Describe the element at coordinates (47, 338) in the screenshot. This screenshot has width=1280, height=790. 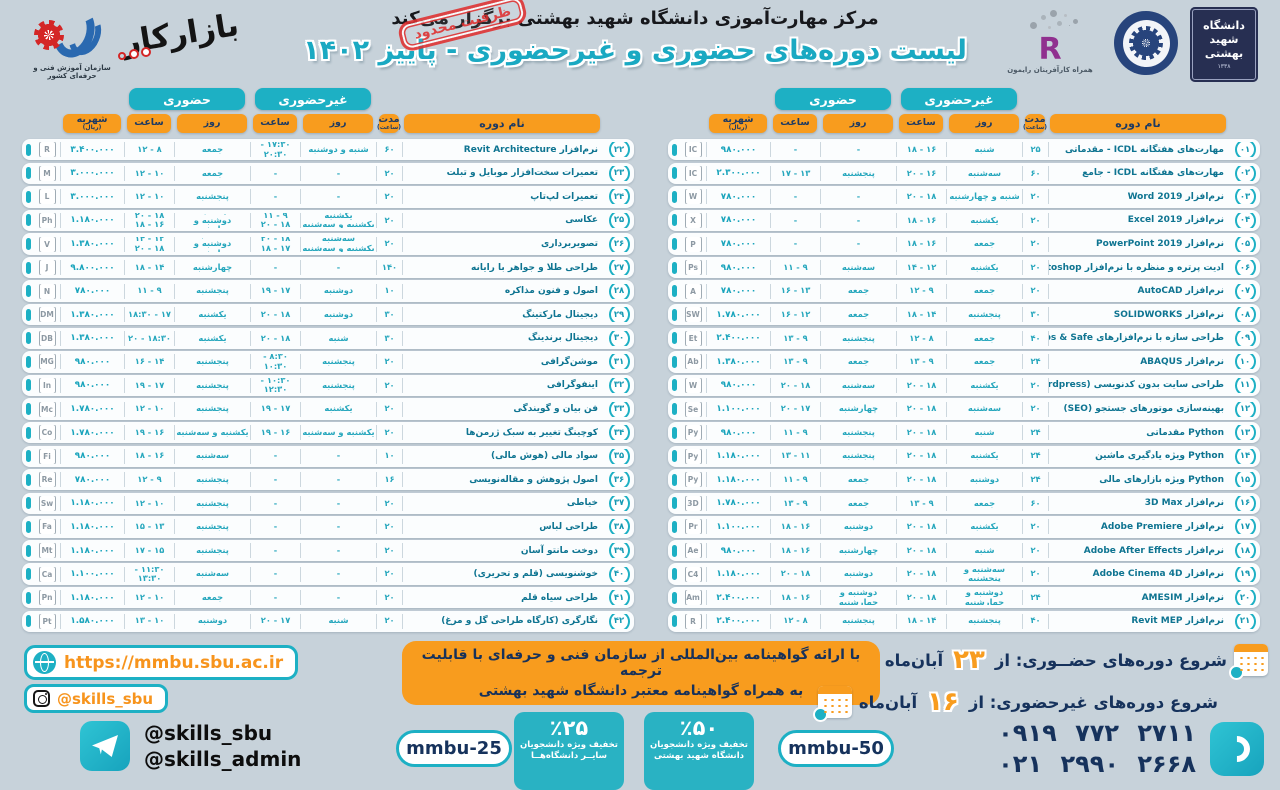
I see `branding-icon: DB` at that location.